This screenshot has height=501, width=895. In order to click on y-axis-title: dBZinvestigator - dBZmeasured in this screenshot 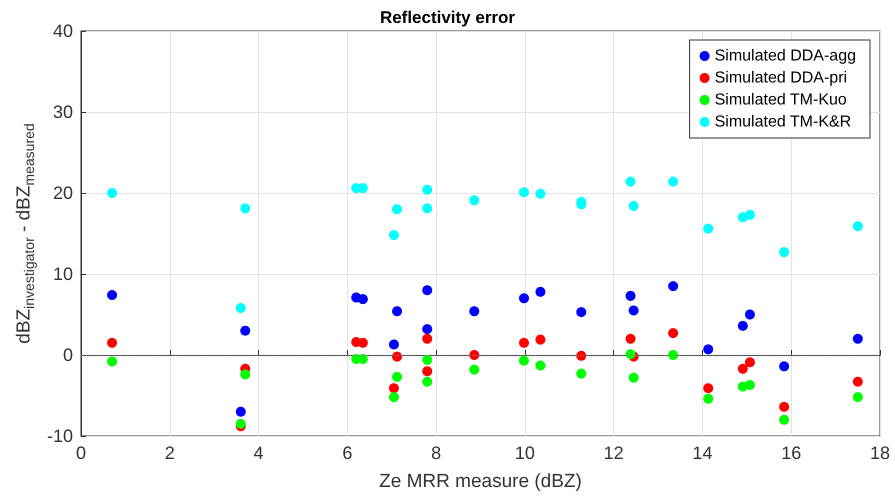, I will do `click(26, 233)`.